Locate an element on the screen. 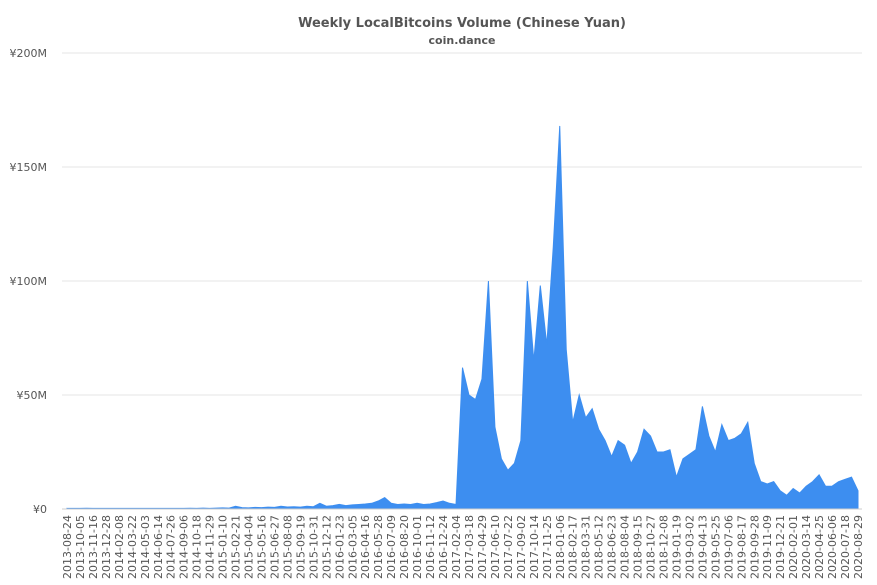 The image size is (877, 585). x-tick-label: 2015-06-27 is located at coordinates (274, 547).